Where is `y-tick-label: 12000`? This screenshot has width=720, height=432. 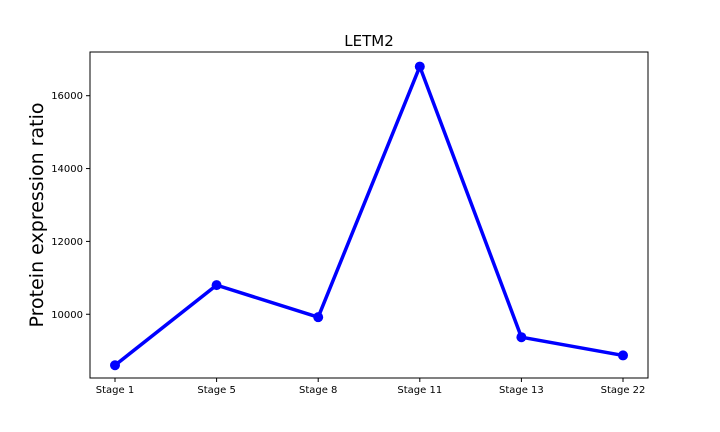
y-tick-label: 12000 is located at coordinates (67, 242).